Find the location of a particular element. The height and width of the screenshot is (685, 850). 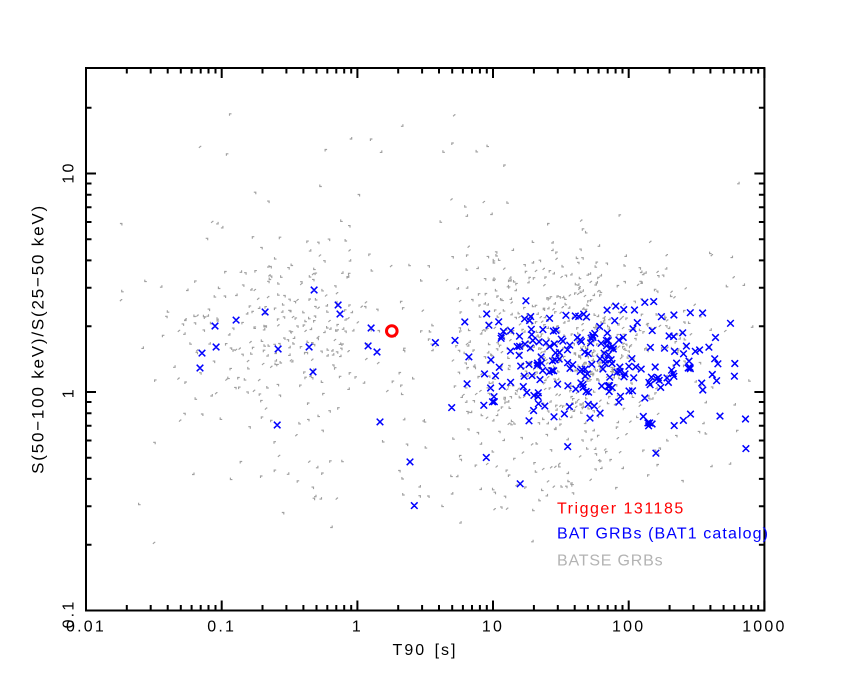

svg-text: 1000 is located at coordinates (764, 627).